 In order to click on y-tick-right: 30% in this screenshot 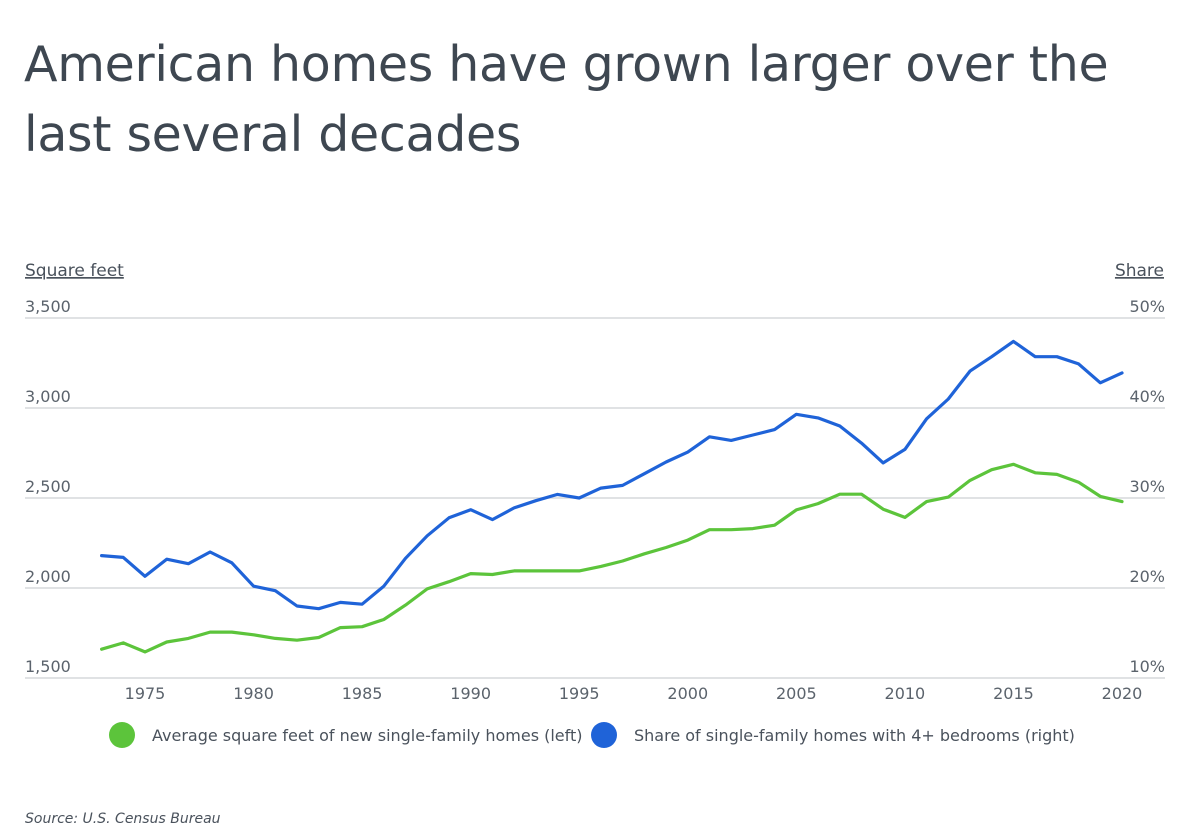, I will do `click(1147, 486)`.